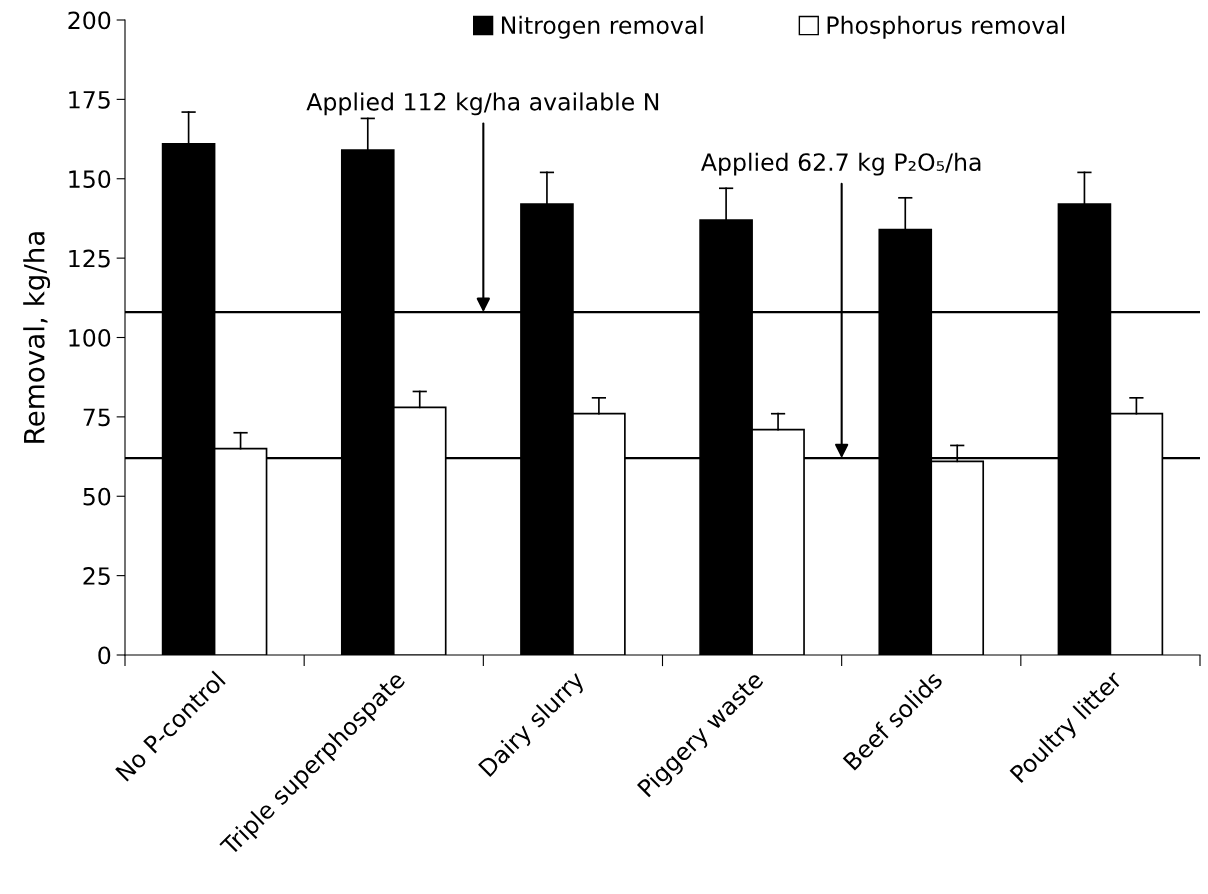 This screenshot has height=894, width=1208. Describe the element at coordinates (90, 179) in the screenshot. I see `y-tick-label: 150` at that location.